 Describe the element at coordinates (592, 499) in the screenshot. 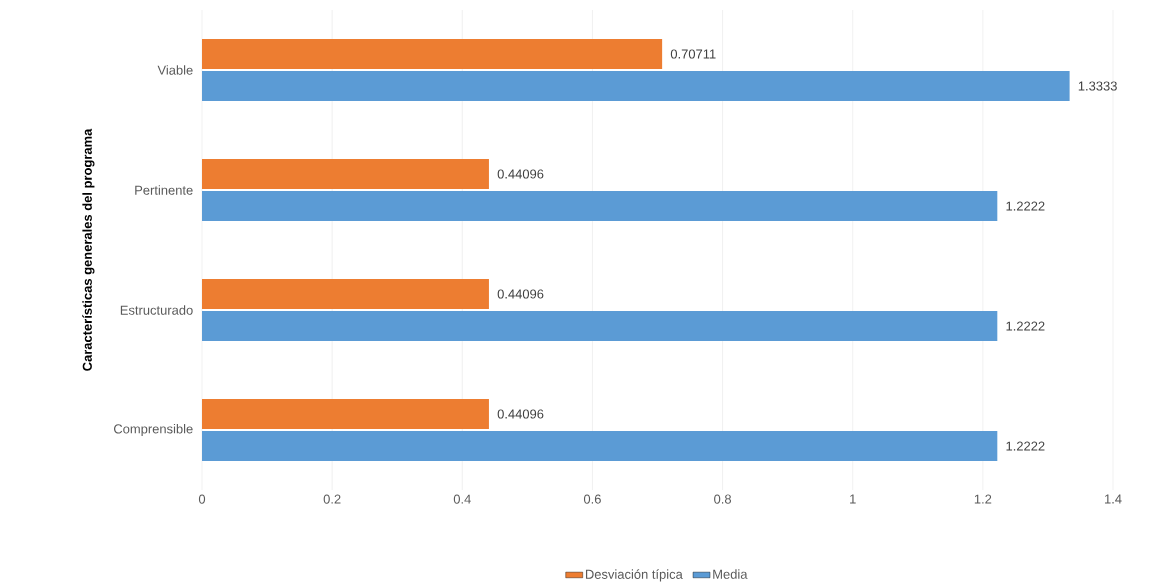

I see `x-tick-label: 0.6` at that location.